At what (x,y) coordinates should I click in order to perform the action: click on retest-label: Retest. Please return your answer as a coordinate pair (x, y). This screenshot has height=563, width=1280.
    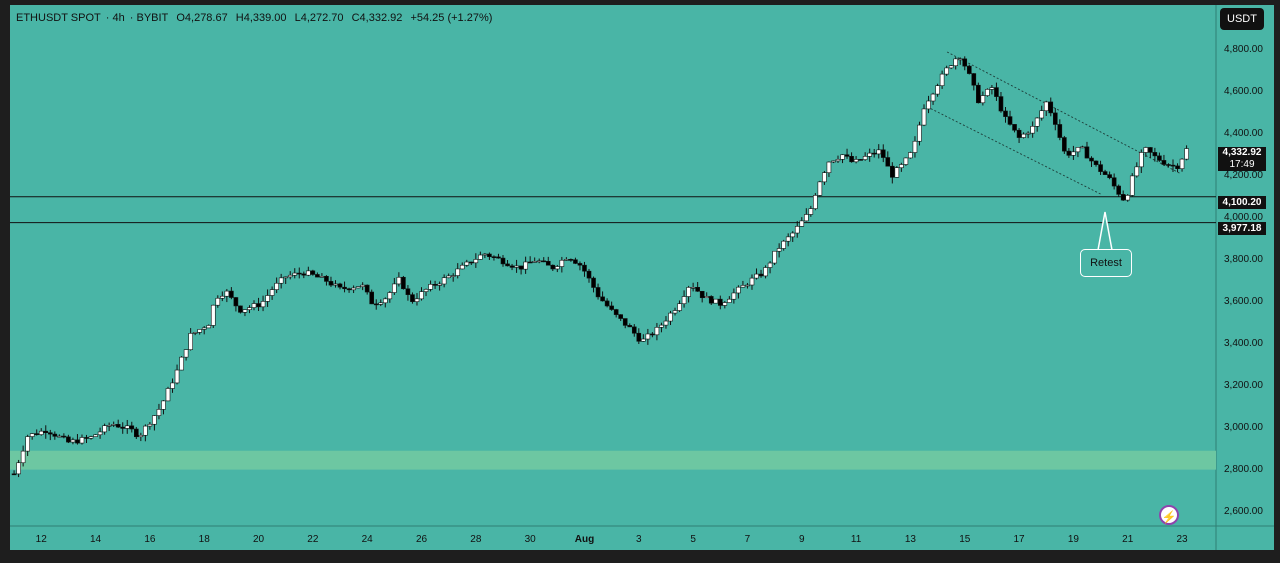
    Looking at the image, I should click on (1106, 263).